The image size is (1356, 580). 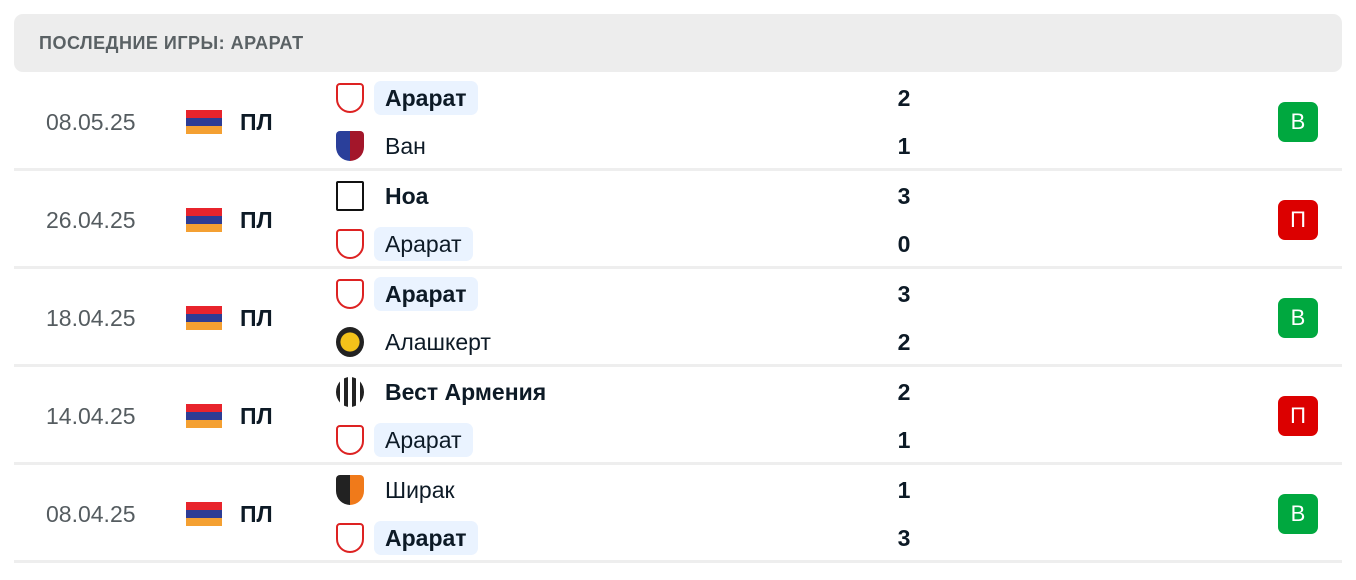 What do you see at coordinates (678, 43) in the screenshot?
I see `section-header: ПОСЛЕДНИЕ ИГРЫ: АРАРАТ` at bounding box center [678, 43].